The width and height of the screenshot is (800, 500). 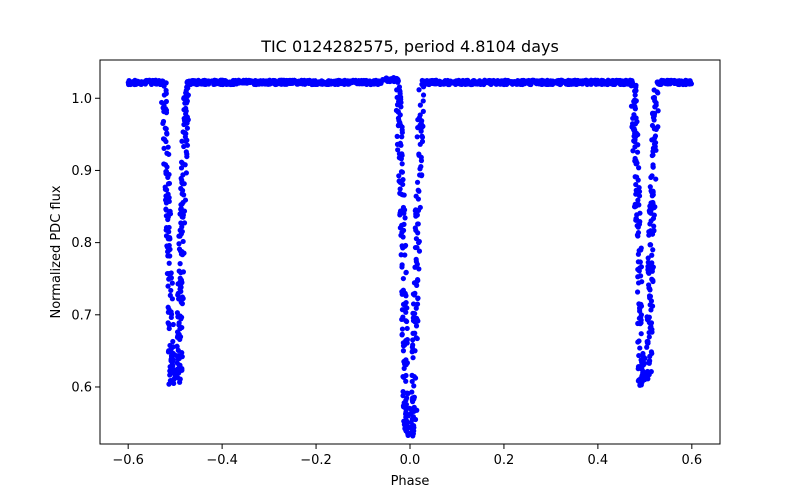 I want to click on x-tick-label: −0.6, so click(x=128, y=460).